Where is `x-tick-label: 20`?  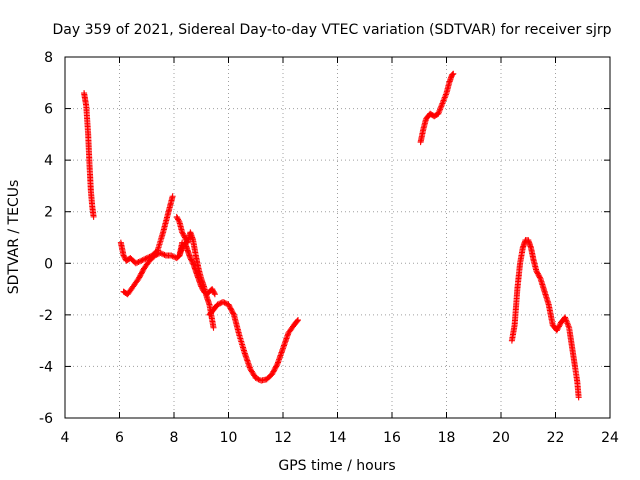 x-tick-label: 20 is located at coordinates (501, 438).